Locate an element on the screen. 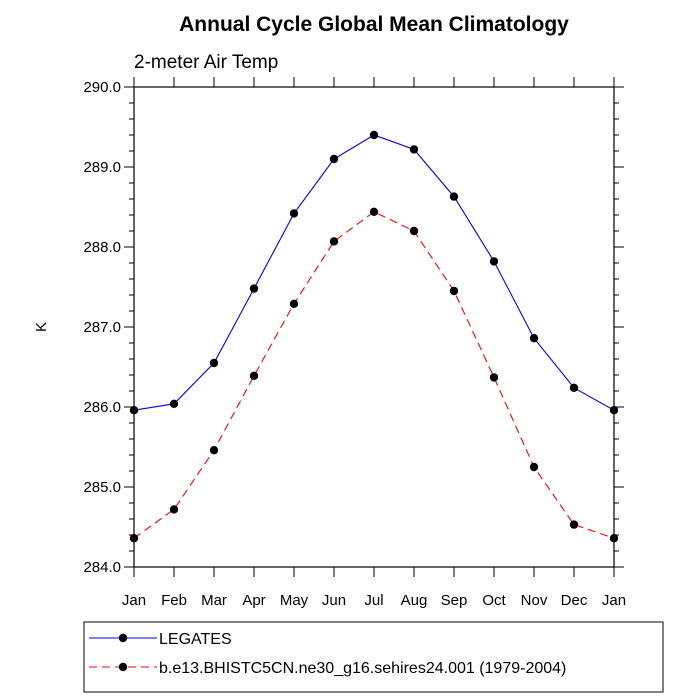 This screenshot has height=700, width=700. x-tick-label: Sep is located at coordinates (454, 600).